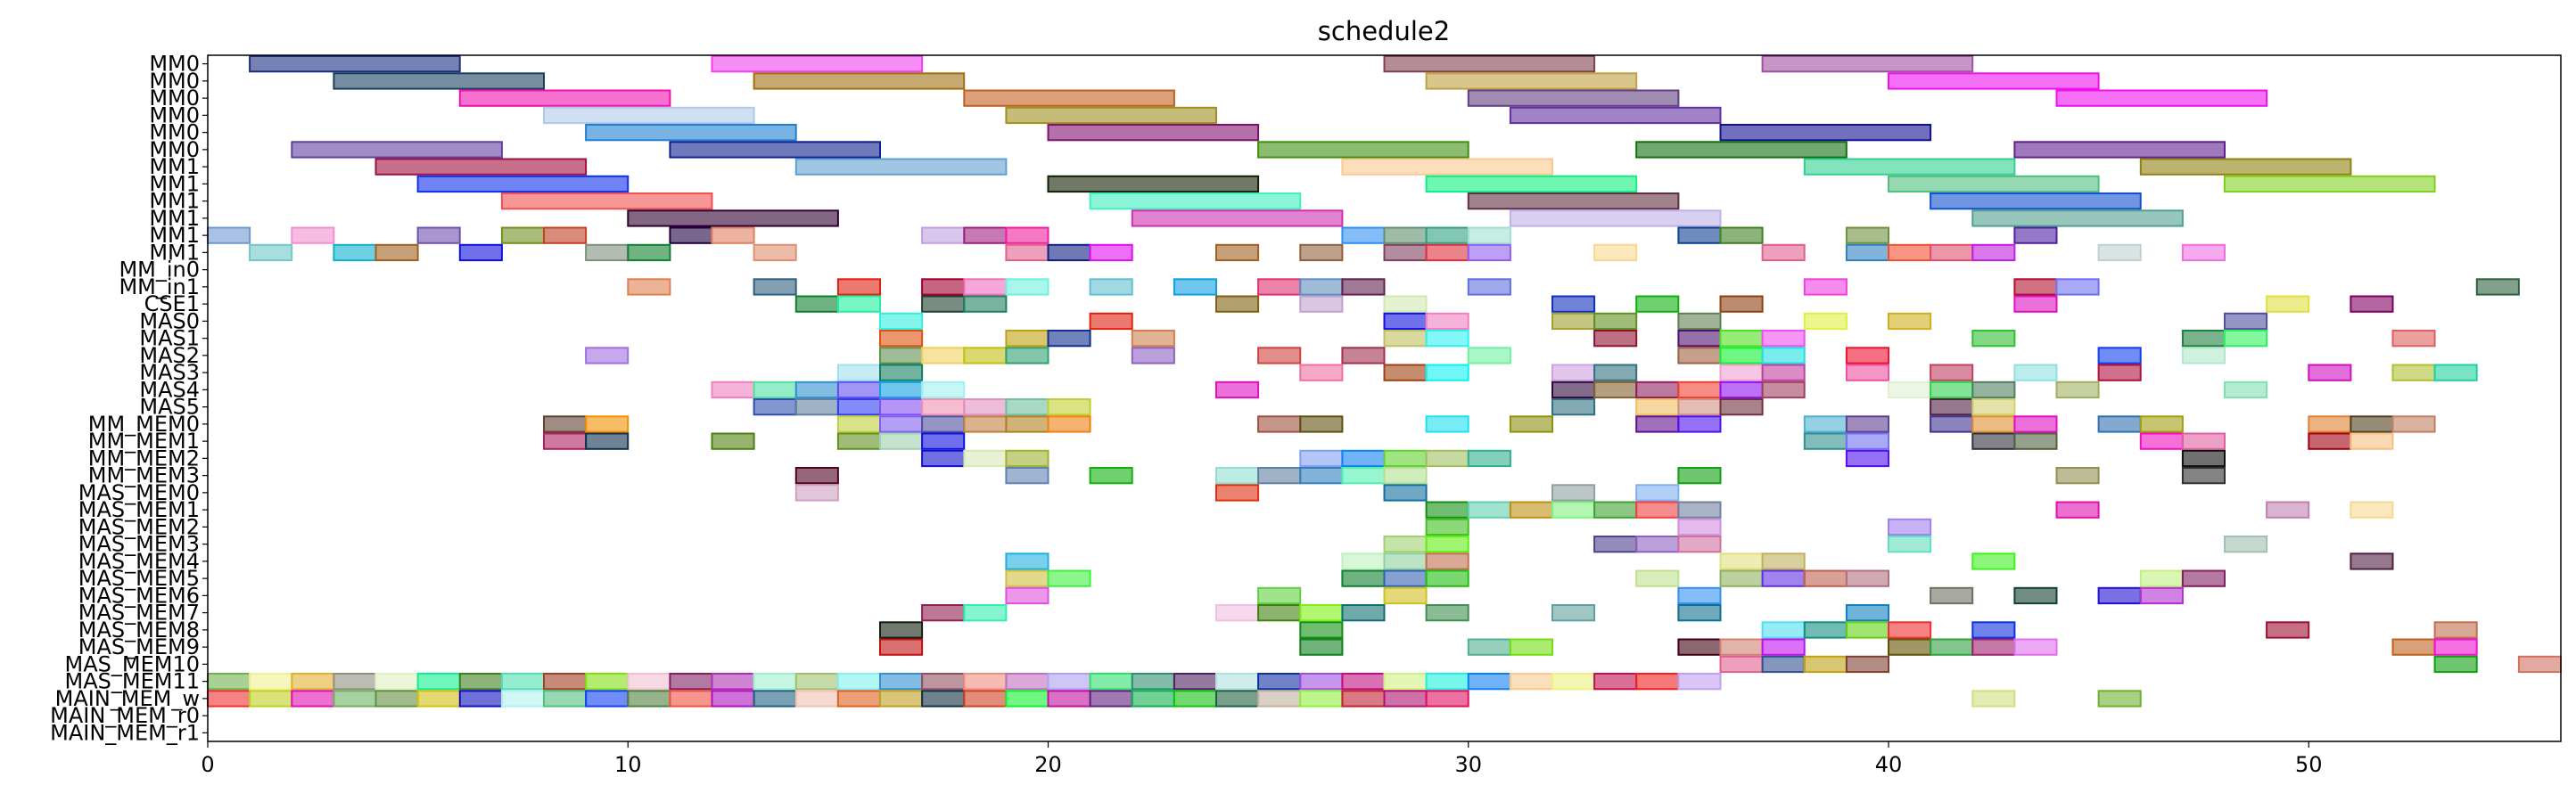 The height and width of the screenshot is (802, 2576). I want to click on row-label: MAS_MEM3, so click(139, 544).